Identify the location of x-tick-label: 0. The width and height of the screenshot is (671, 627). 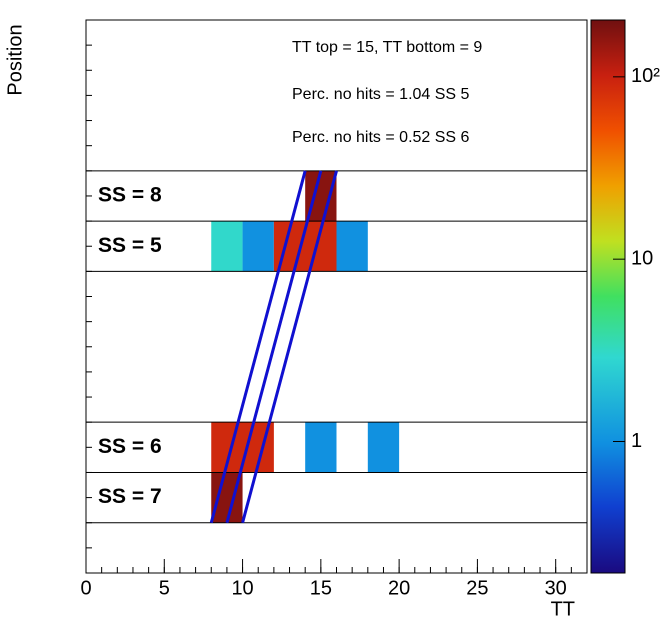
(85, 588).